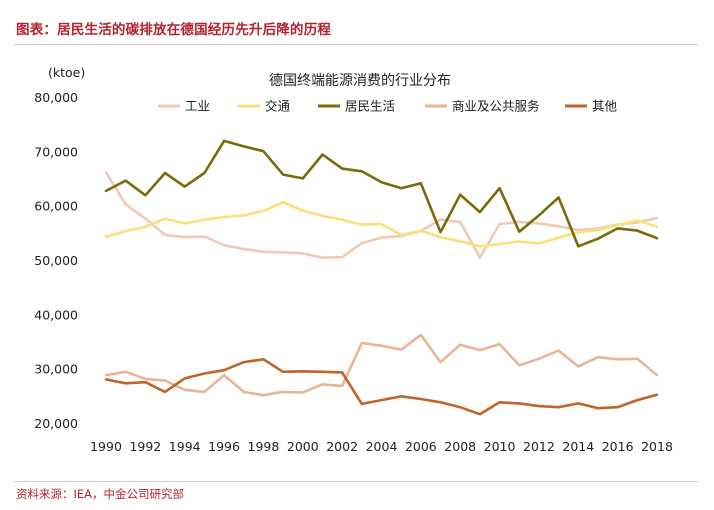  I want to click on x-tick-label: 2016, so click(618, 446).